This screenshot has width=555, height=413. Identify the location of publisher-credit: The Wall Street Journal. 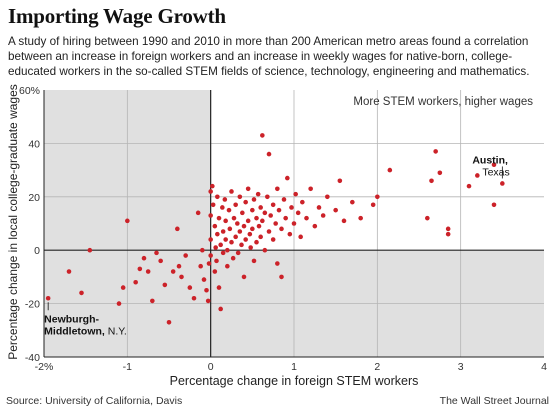
(494, 401).